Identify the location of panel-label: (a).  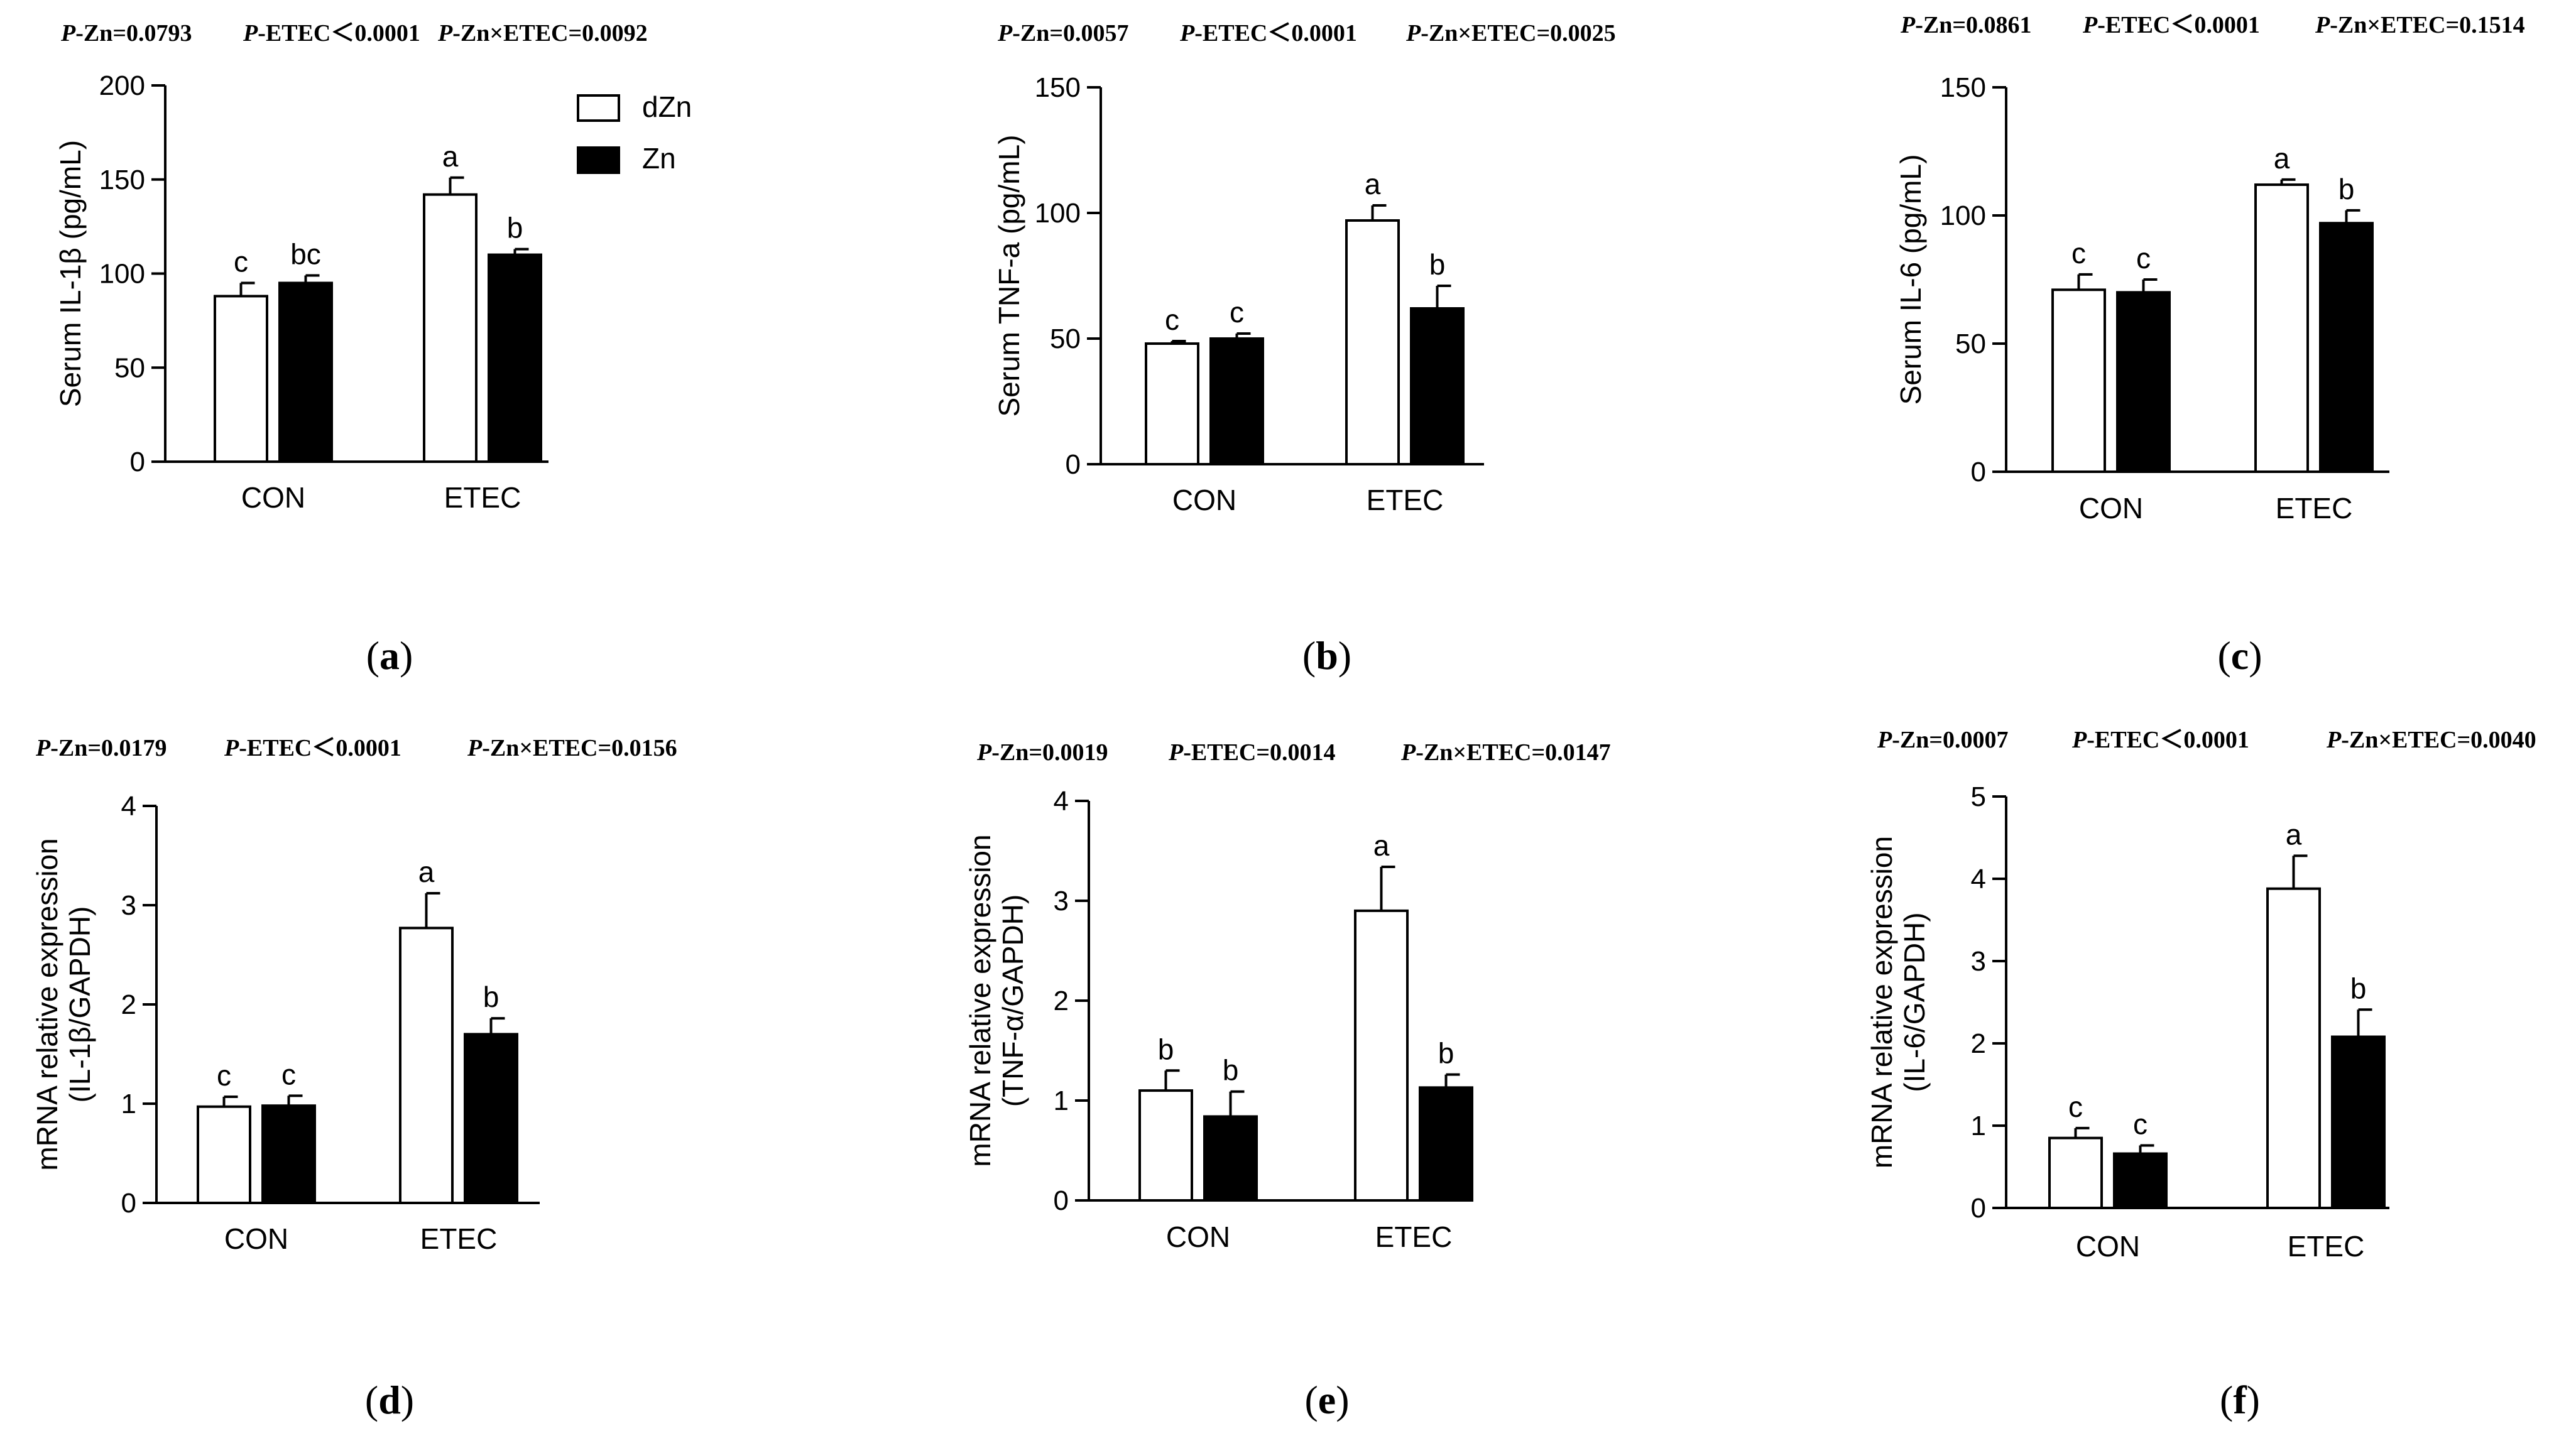
(390, 655).